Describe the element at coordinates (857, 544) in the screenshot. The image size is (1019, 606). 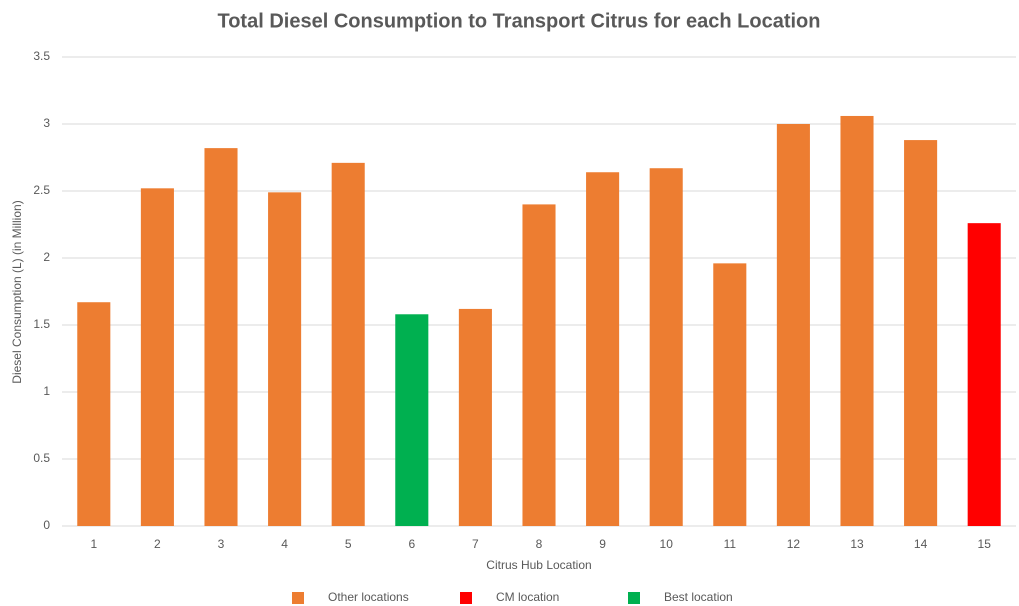
I see `x-tick-label: 13` at that location.